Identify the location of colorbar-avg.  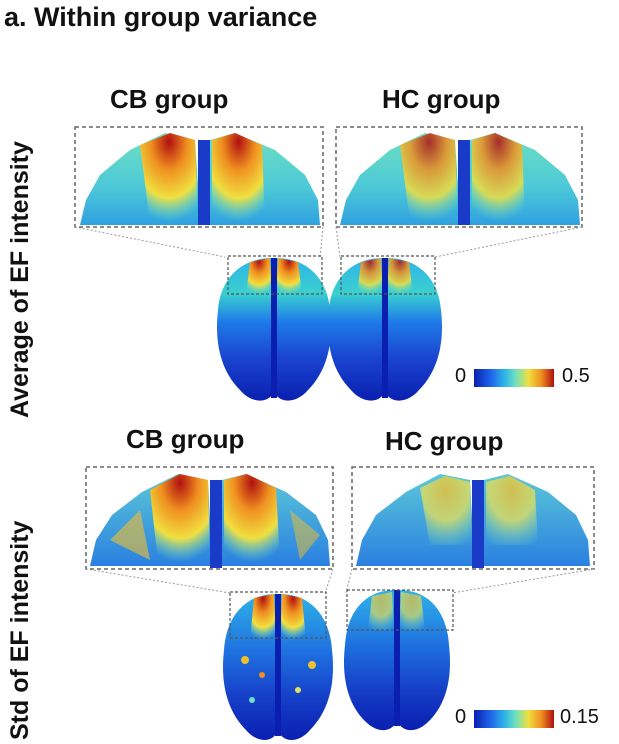
(514, 378).